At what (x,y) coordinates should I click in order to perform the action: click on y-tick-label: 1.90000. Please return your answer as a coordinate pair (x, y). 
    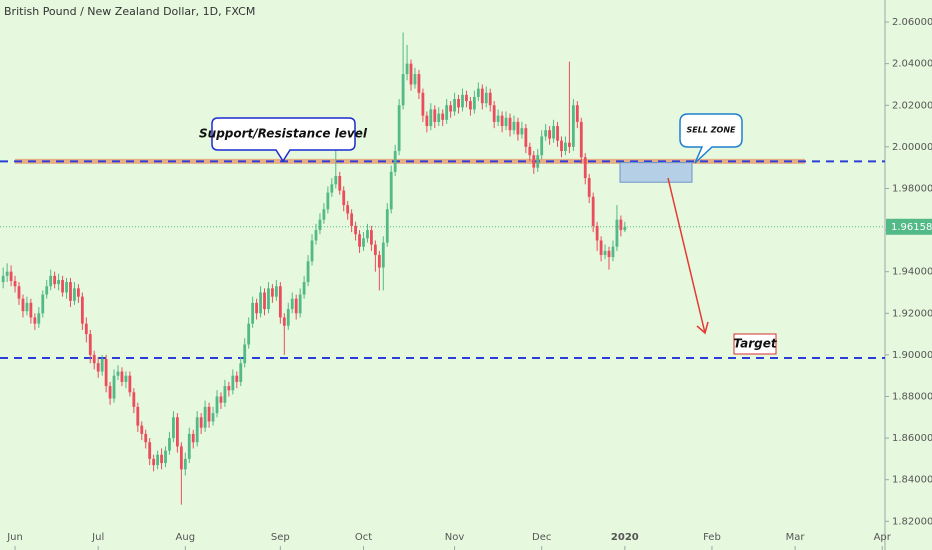
    Looking at the image, I should click on (912, 355).